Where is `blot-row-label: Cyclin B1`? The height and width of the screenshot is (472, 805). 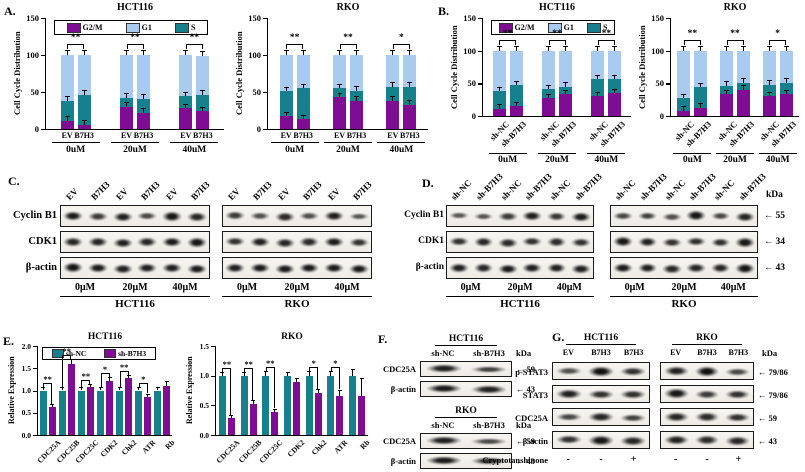
blot-row-label: Cyclin B1 is located at coordinates (424, 215).